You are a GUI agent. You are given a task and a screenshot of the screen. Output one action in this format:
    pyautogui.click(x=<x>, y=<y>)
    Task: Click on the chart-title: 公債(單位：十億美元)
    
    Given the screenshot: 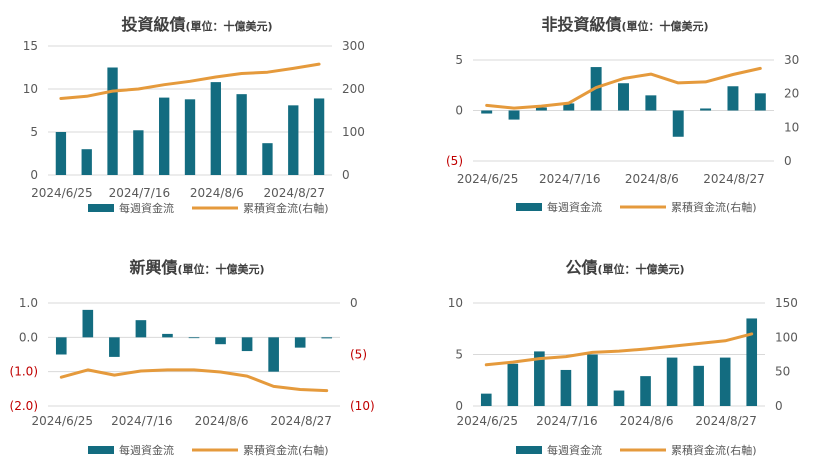 What is the action you would take?
    pyautogui.click(x=624, y=267)
    